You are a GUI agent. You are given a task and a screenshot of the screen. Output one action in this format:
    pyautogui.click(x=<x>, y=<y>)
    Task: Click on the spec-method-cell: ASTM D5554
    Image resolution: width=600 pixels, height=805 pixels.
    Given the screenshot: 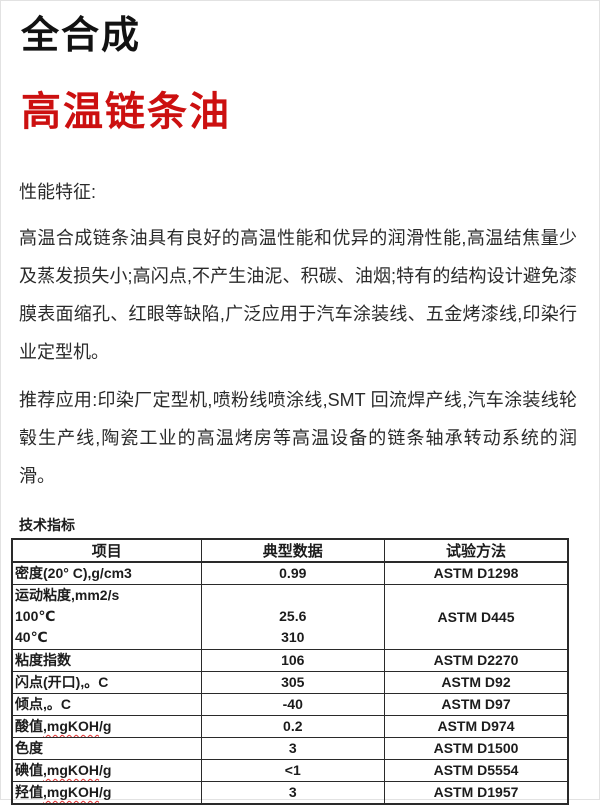 What is the action you would take?
    pyautogui.click(x=476, y=770)
    